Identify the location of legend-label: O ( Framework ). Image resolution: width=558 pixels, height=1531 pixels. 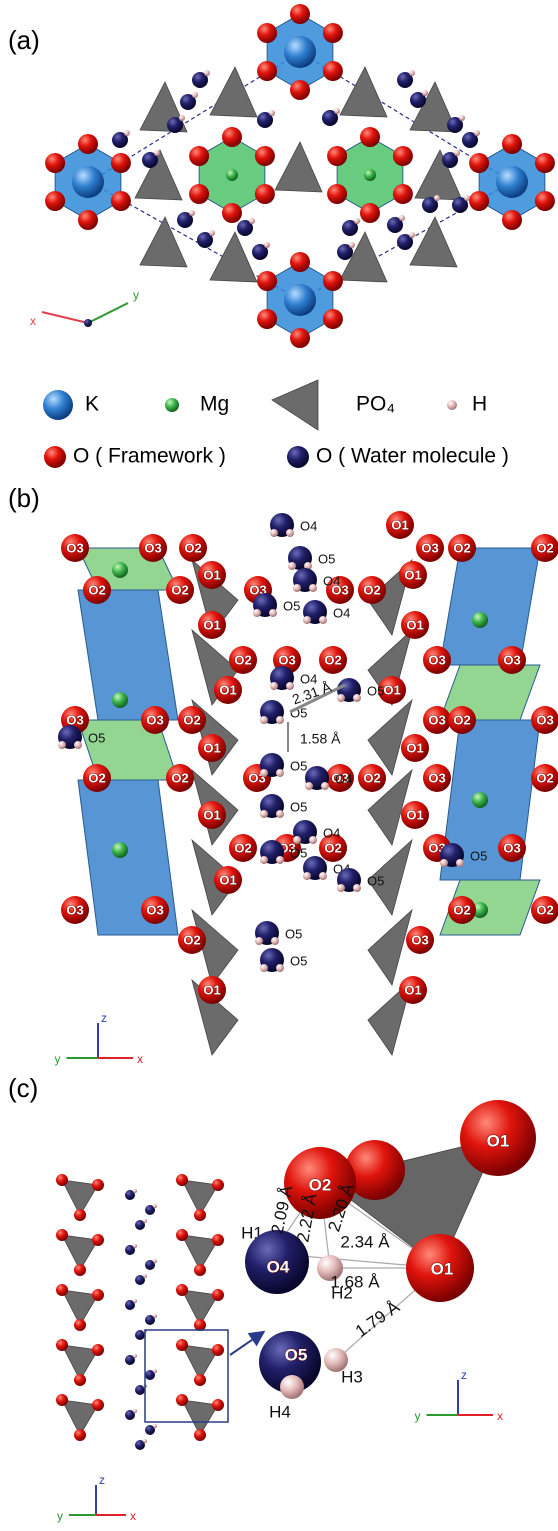
(149, 456).